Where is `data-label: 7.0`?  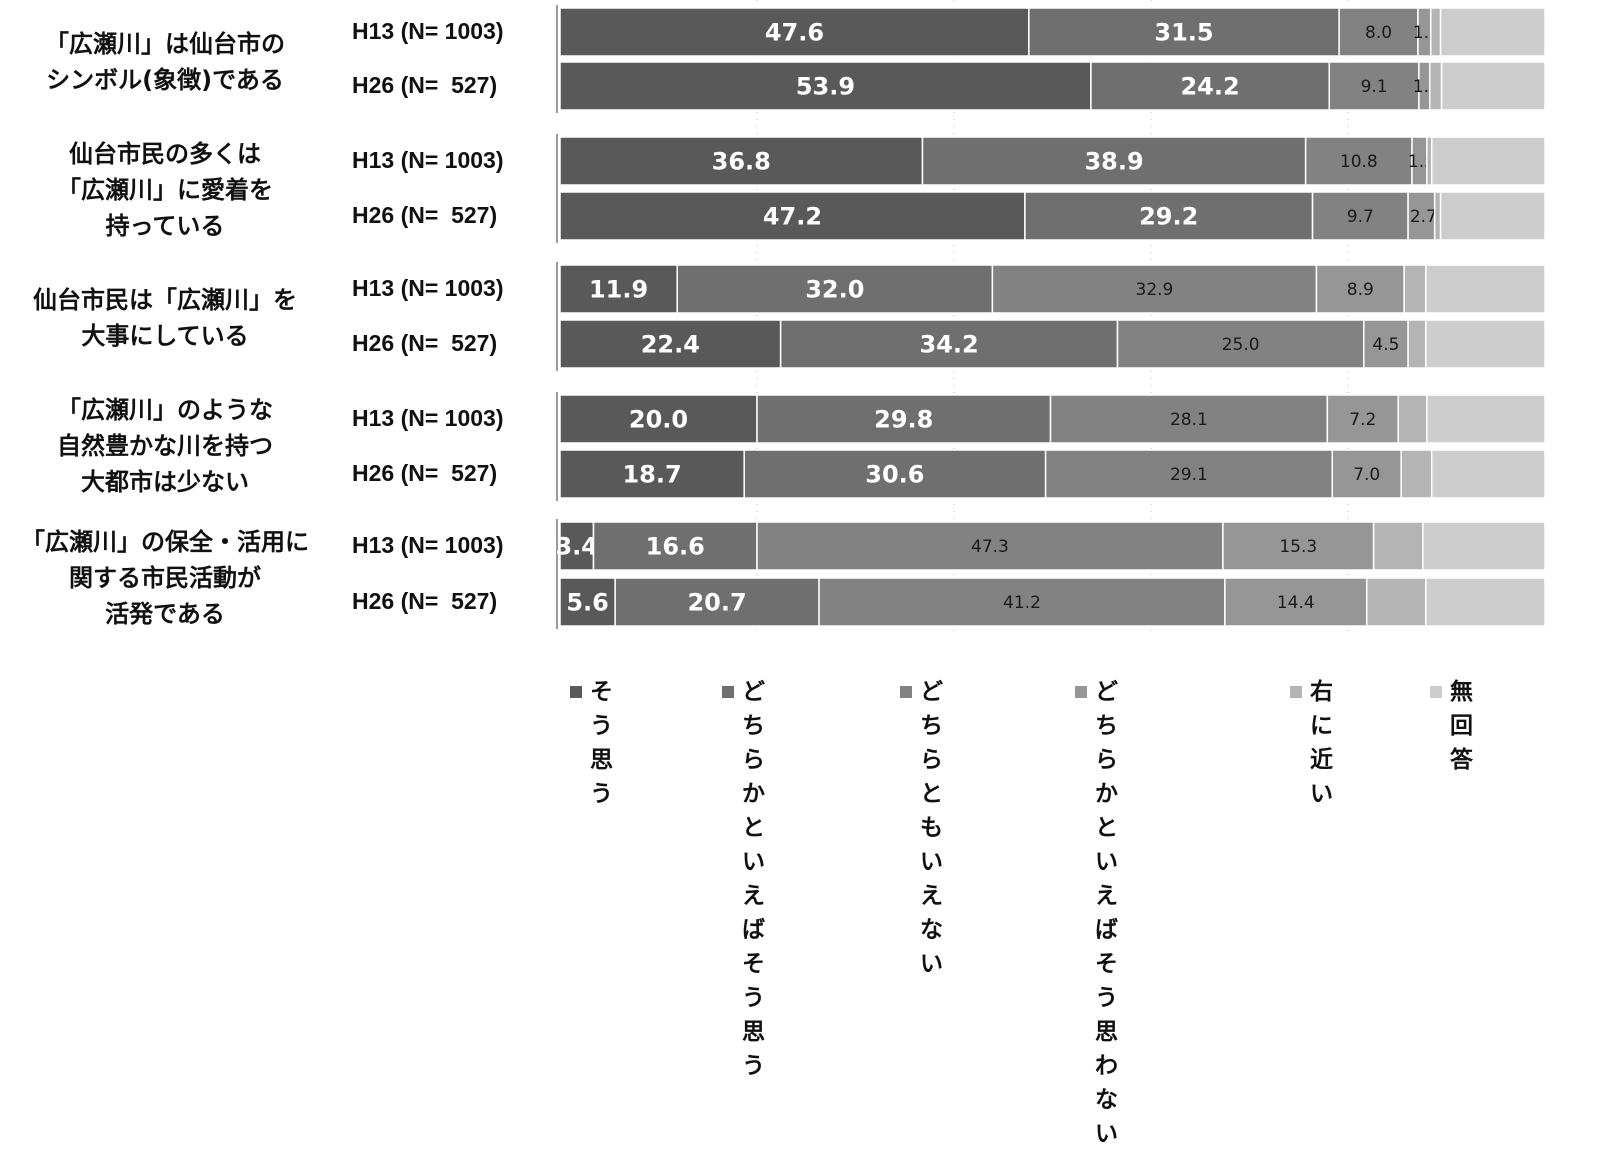
data-label: 7.0 is located at coordinates (1366, 475).